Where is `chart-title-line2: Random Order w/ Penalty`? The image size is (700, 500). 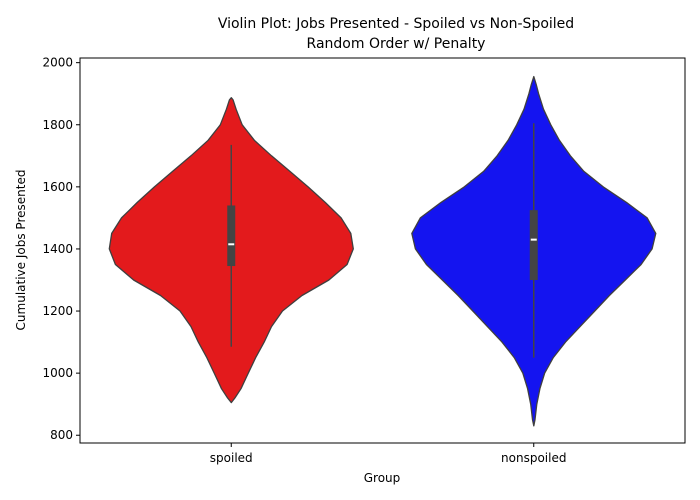 chart-title-line2: Random Order w/ Penalty is located at coordinates (396, 44).